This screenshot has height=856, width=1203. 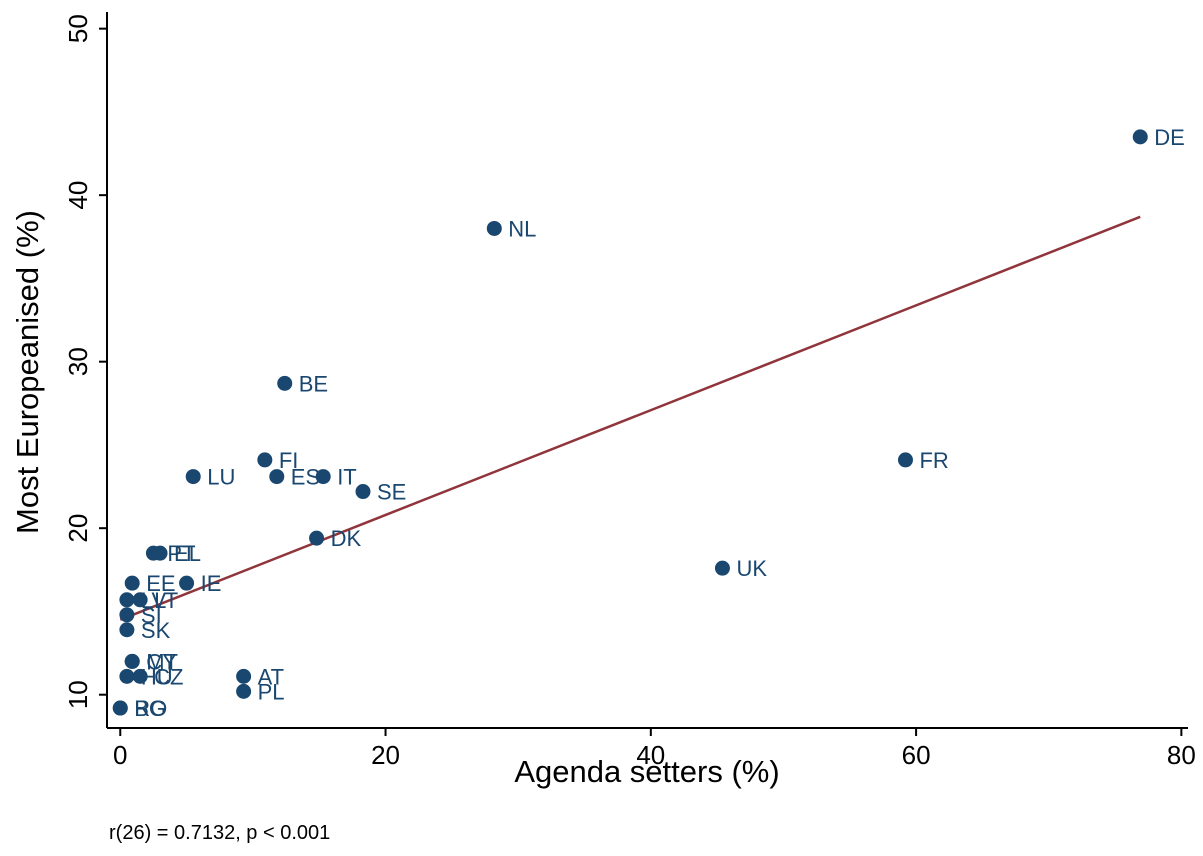 I want to click on point-label-sk: SK, so click(x=156, y=630).